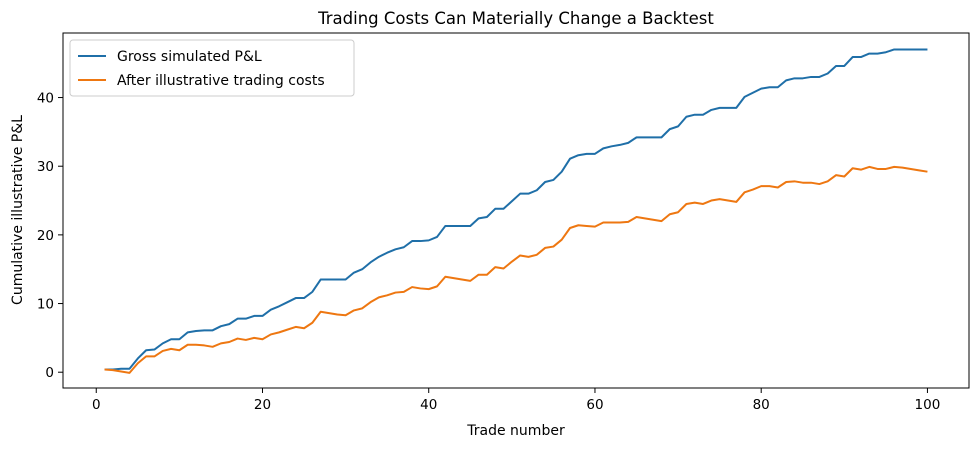 This screenshot has height=449, width=980. What do you see at coordinates (262, 405) in the screenshot?
I see `x-tick-label: 20` at bounding box center [262, 405].